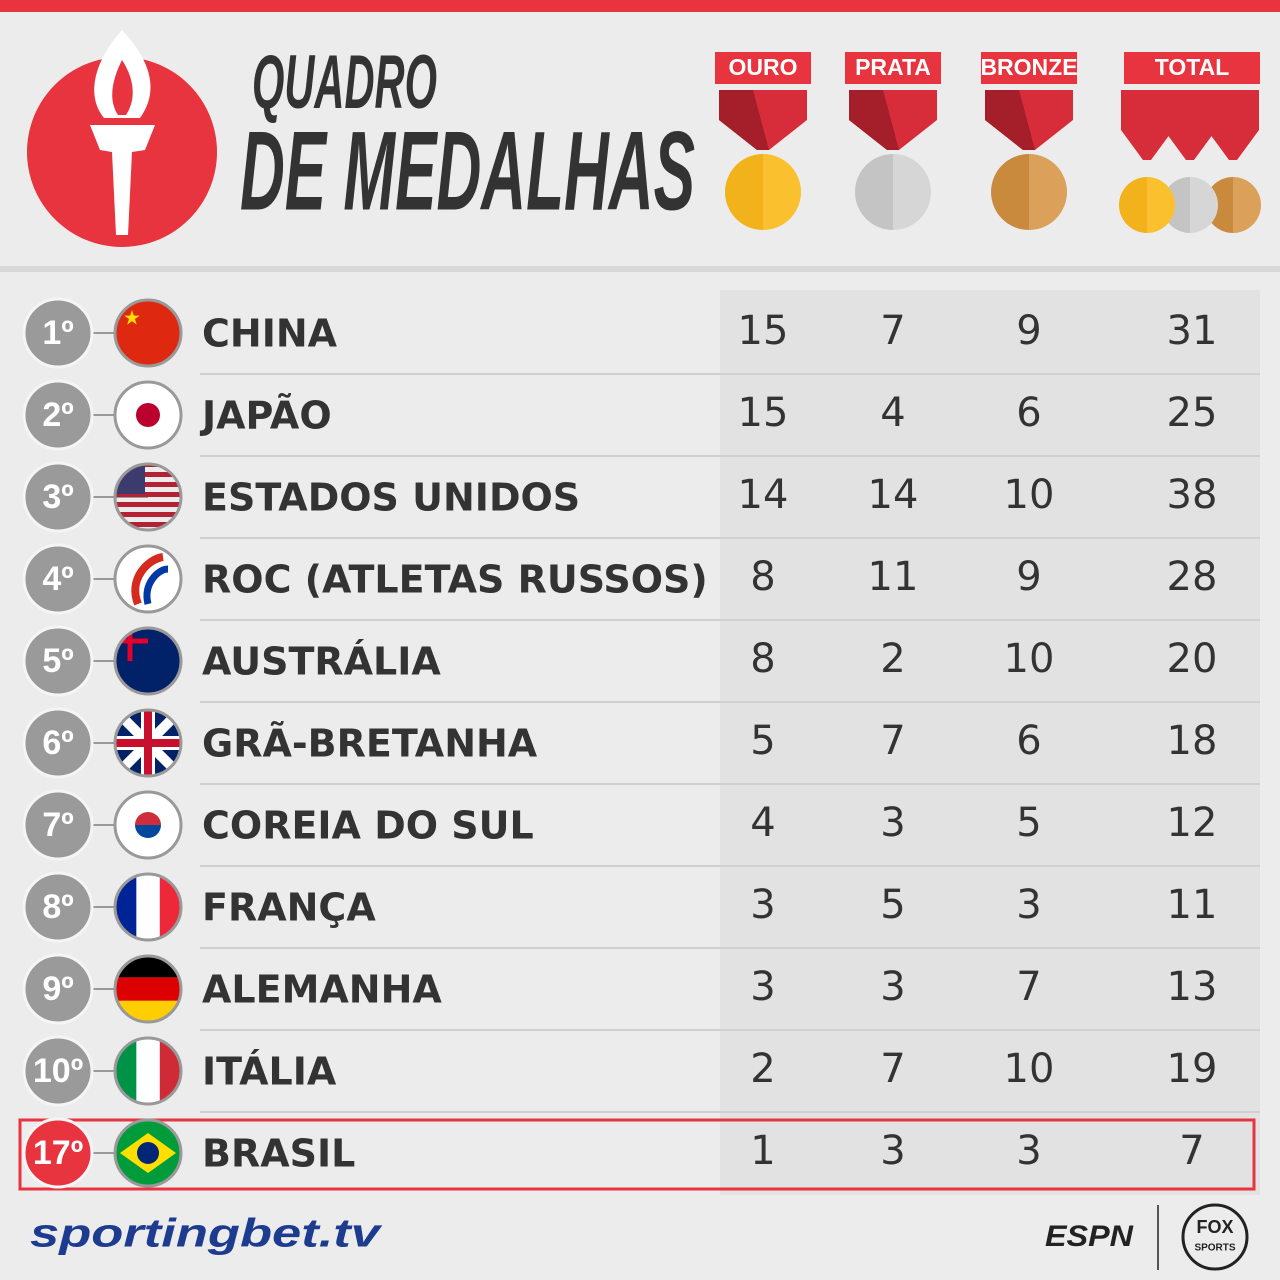 The width and height of the screenshot is (1280, 1280). I want to click on country-name: AUSTRÁLIA, so click(321, 662).